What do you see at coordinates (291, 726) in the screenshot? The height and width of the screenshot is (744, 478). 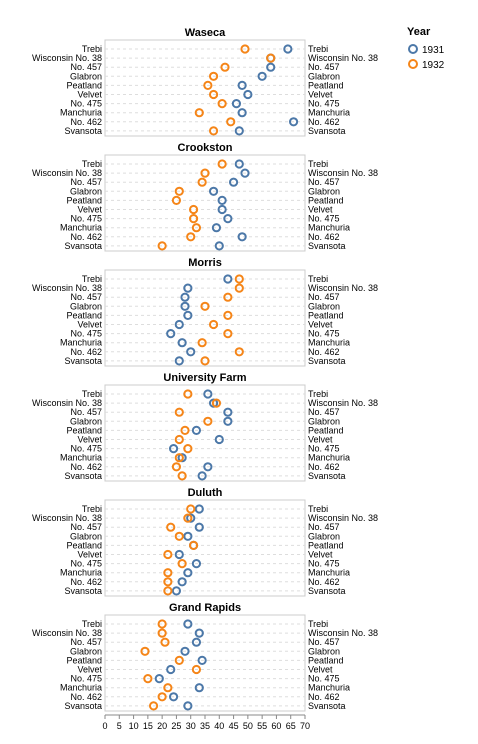 I see `x-tick-label: 65` at bounding box center [291, 726].